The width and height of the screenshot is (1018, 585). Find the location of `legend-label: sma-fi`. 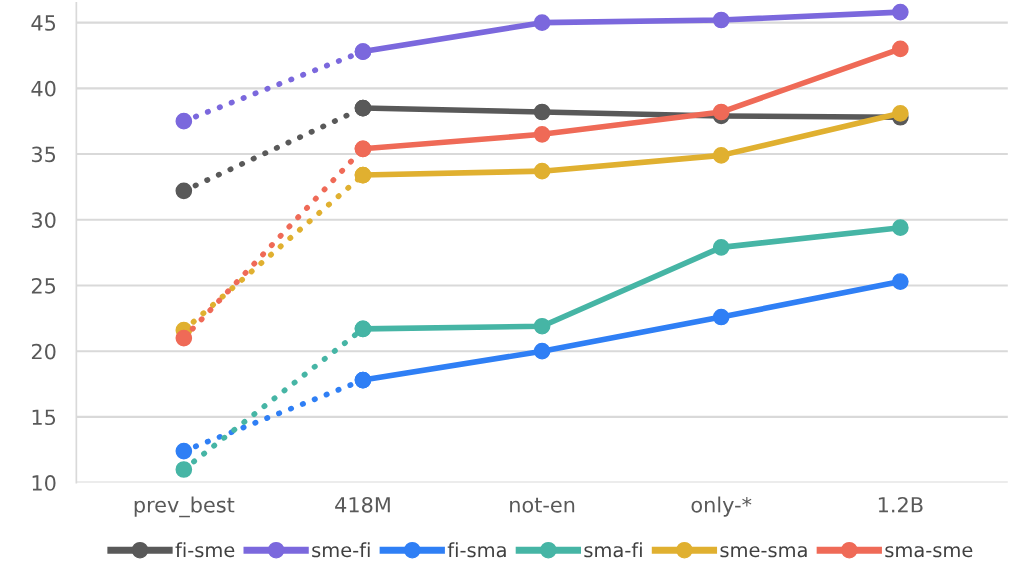

legend-label: sma-fi is located at coordinates (613, 550).